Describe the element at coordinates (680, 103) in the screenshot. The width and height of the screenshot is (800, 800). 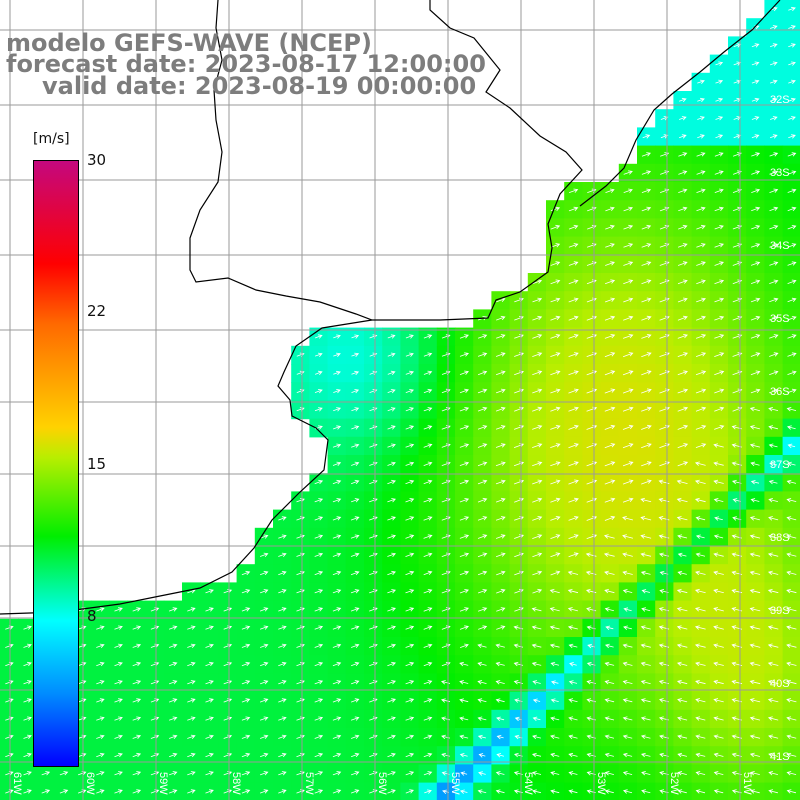
I see `coastline-brazil` at that location.